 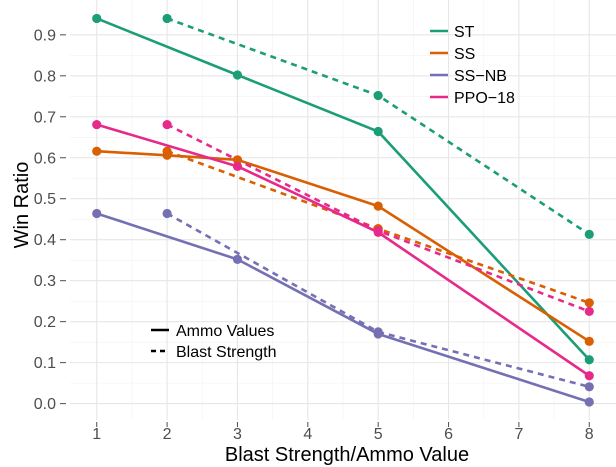 I want to click on y-tick-label: 0.9, so click(x=45, y=35).